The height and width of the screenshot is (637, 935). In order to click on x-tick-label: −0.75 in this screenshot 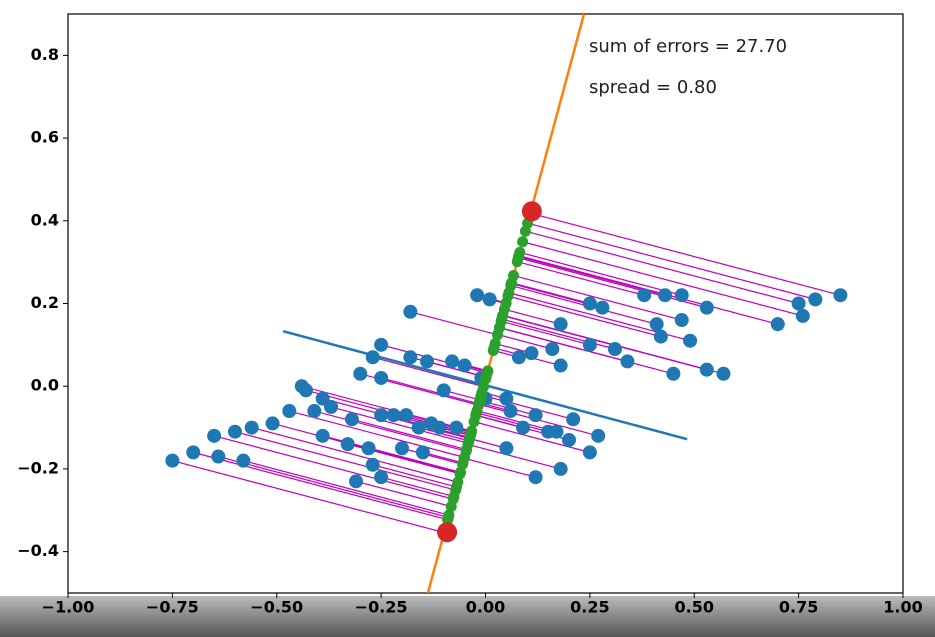, I will do `click(172, 607)`.